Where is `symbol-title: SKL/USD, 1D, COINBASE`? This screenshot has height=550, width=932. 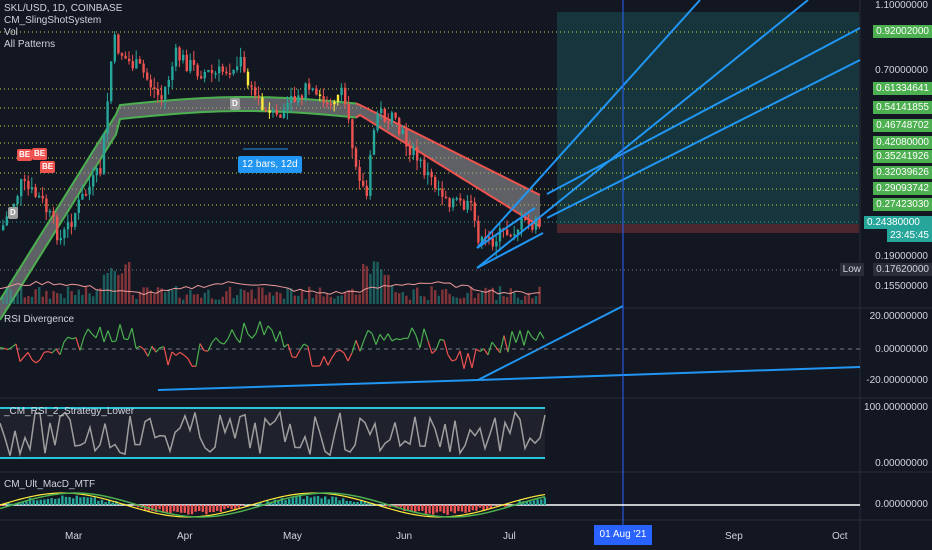
symbol-title: SKL/USD, 1D, COINBASE is located at coordinates (63, 8).